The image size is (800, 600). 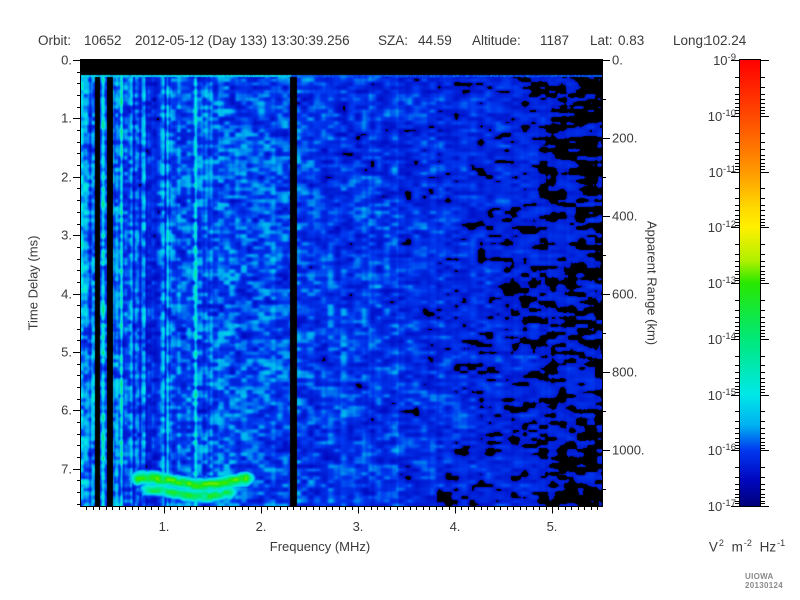 I want to click on lat-value: 0.83, so click(x=631, y=40).